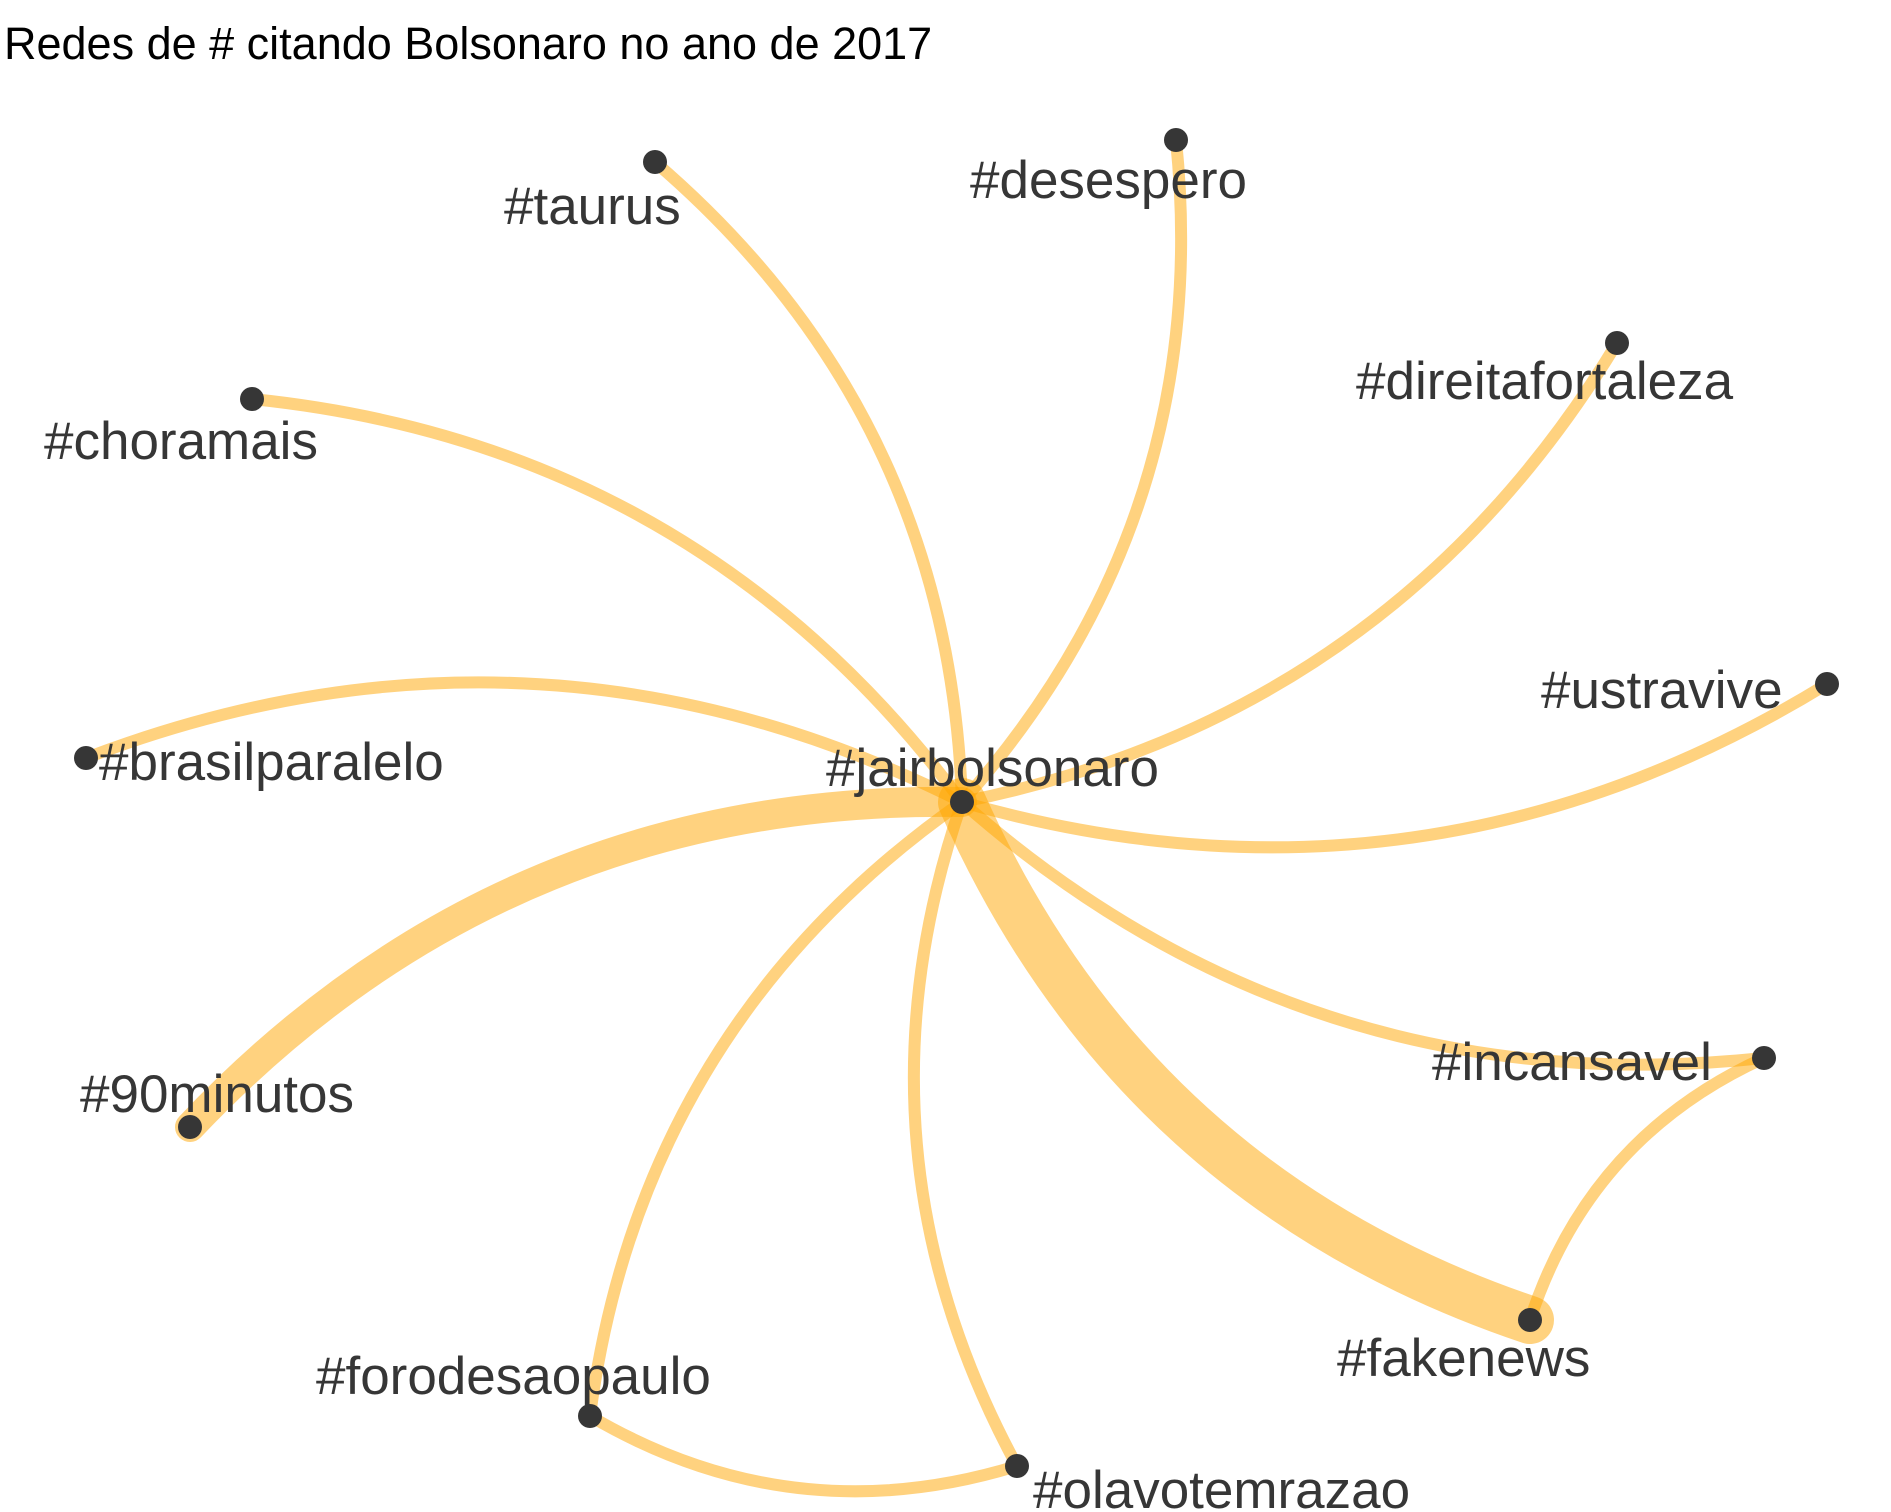 This screenshot has height=1512, width=1891. What do you see at coordinates (1764, 1058) in the screenshot?
I see `node-incansavel` at bounding box center [1764, 1058].